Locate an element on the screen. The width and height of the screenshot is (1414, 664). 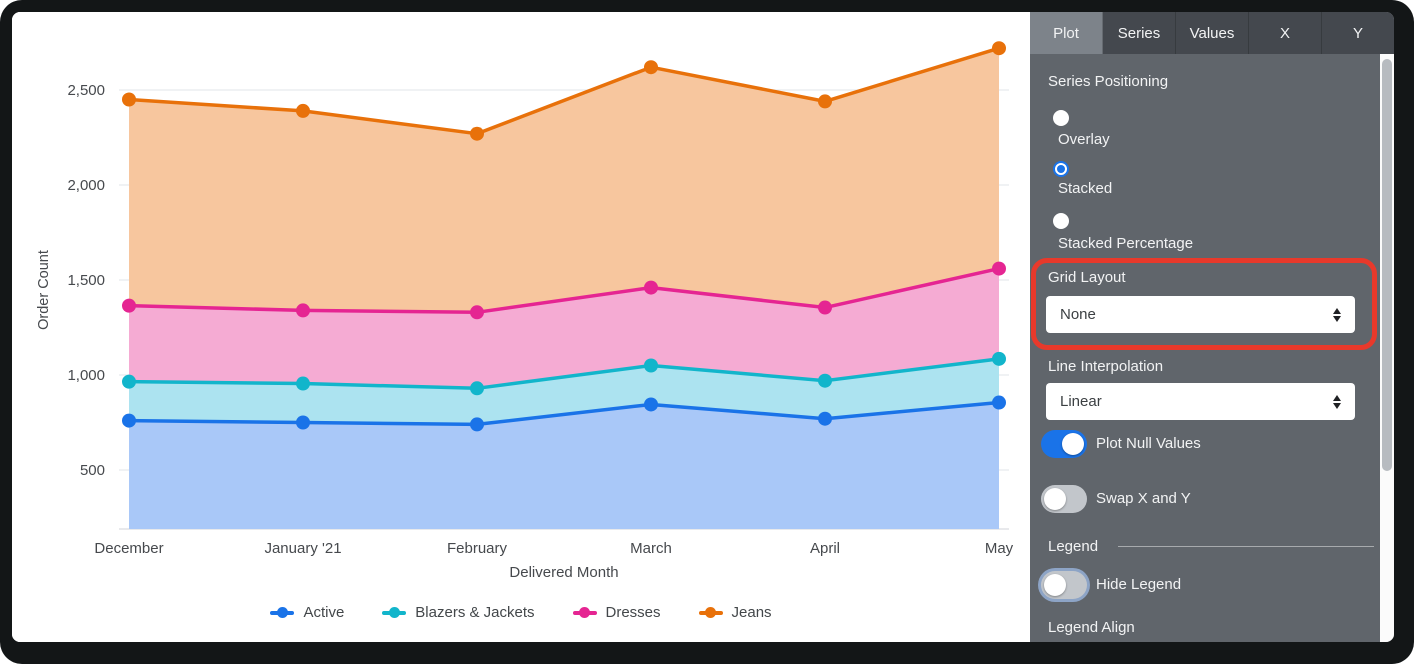
legend-item-Blazers & Jackets: Blazers & Jackets is located at coordinates (458, 612).